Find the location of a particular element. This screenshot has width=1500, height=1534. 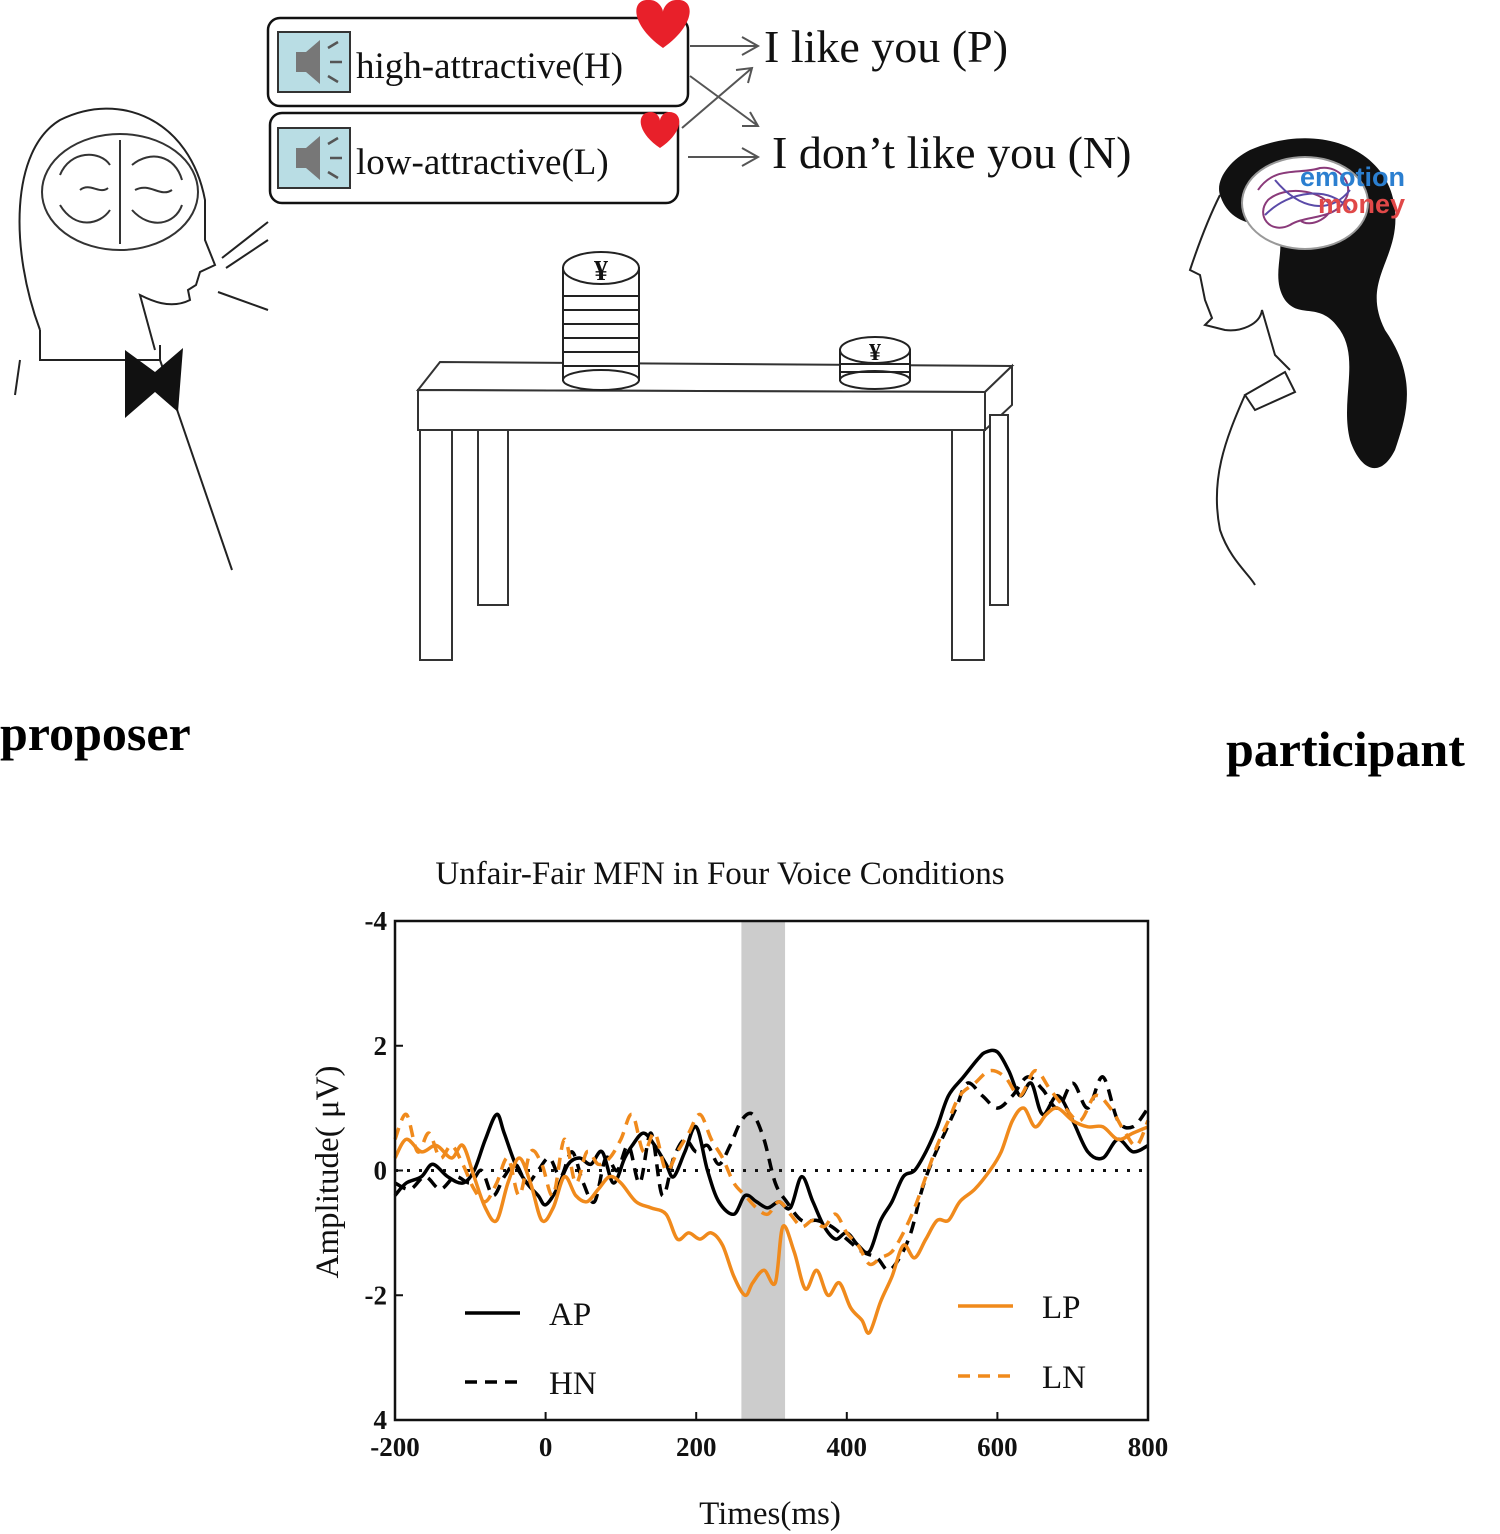

y-tick-label: -4 is located at coordinates (376, 921).